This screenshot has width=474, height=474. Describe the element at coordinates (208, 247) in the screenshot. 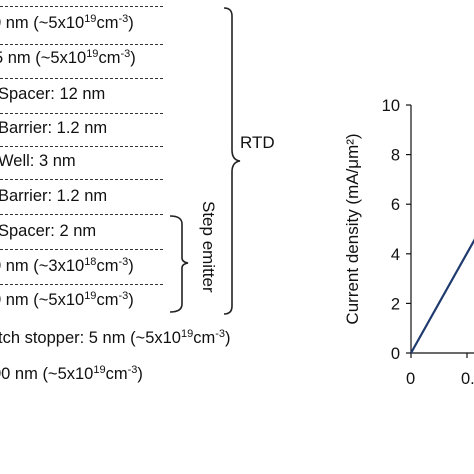

I see `step-emitter-label: Step emitter` at that location.